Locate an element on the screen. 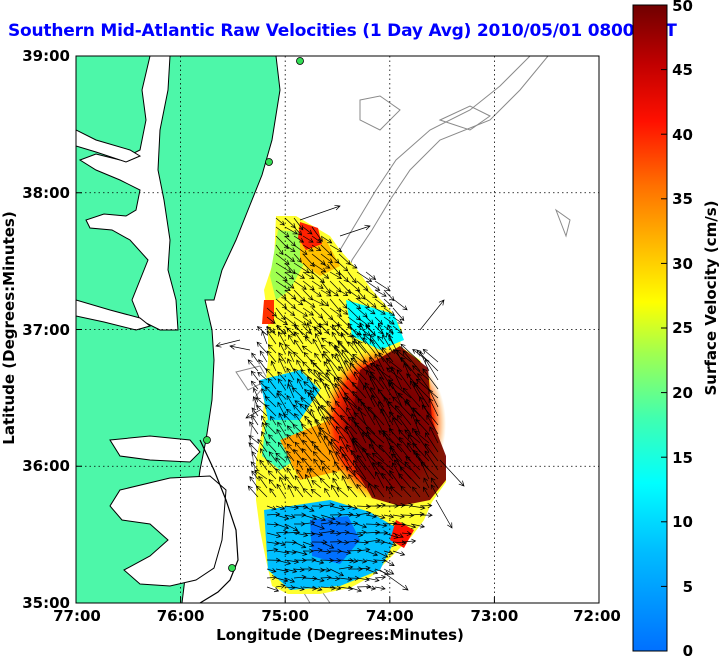 This screenshot has width=724, height=659. x-tick-label: 77:00 is located at coordinates (77, 616).